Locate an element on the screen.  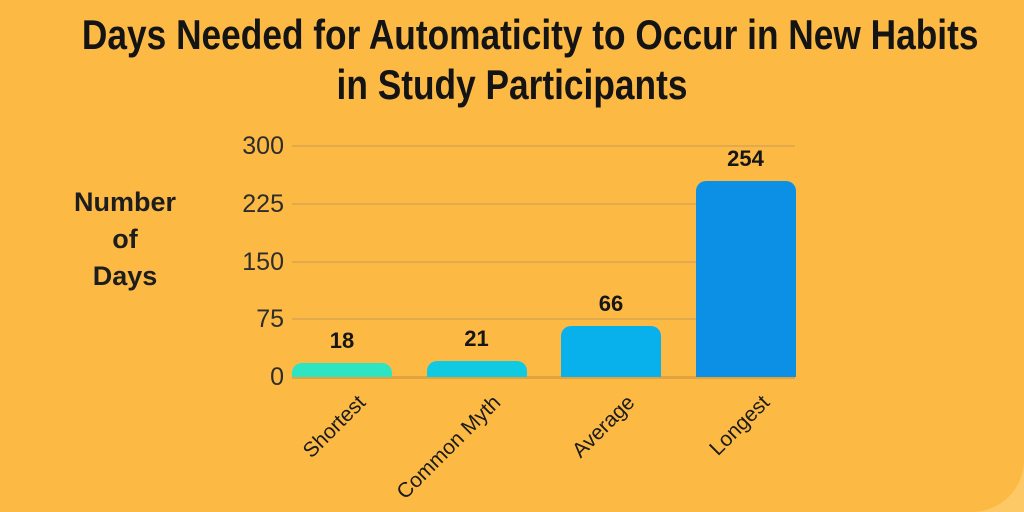
chart-title-line-2: in Study Participants is located at coordinates (512, 84).